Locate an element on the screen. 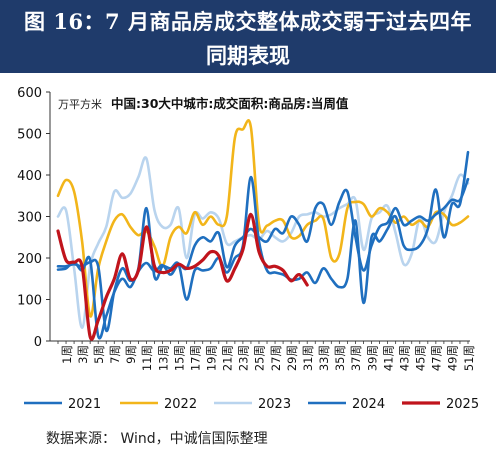 This screenshot has width=496, height=464. legend-label-2022: 2022 is located at coordinates (180, 404).